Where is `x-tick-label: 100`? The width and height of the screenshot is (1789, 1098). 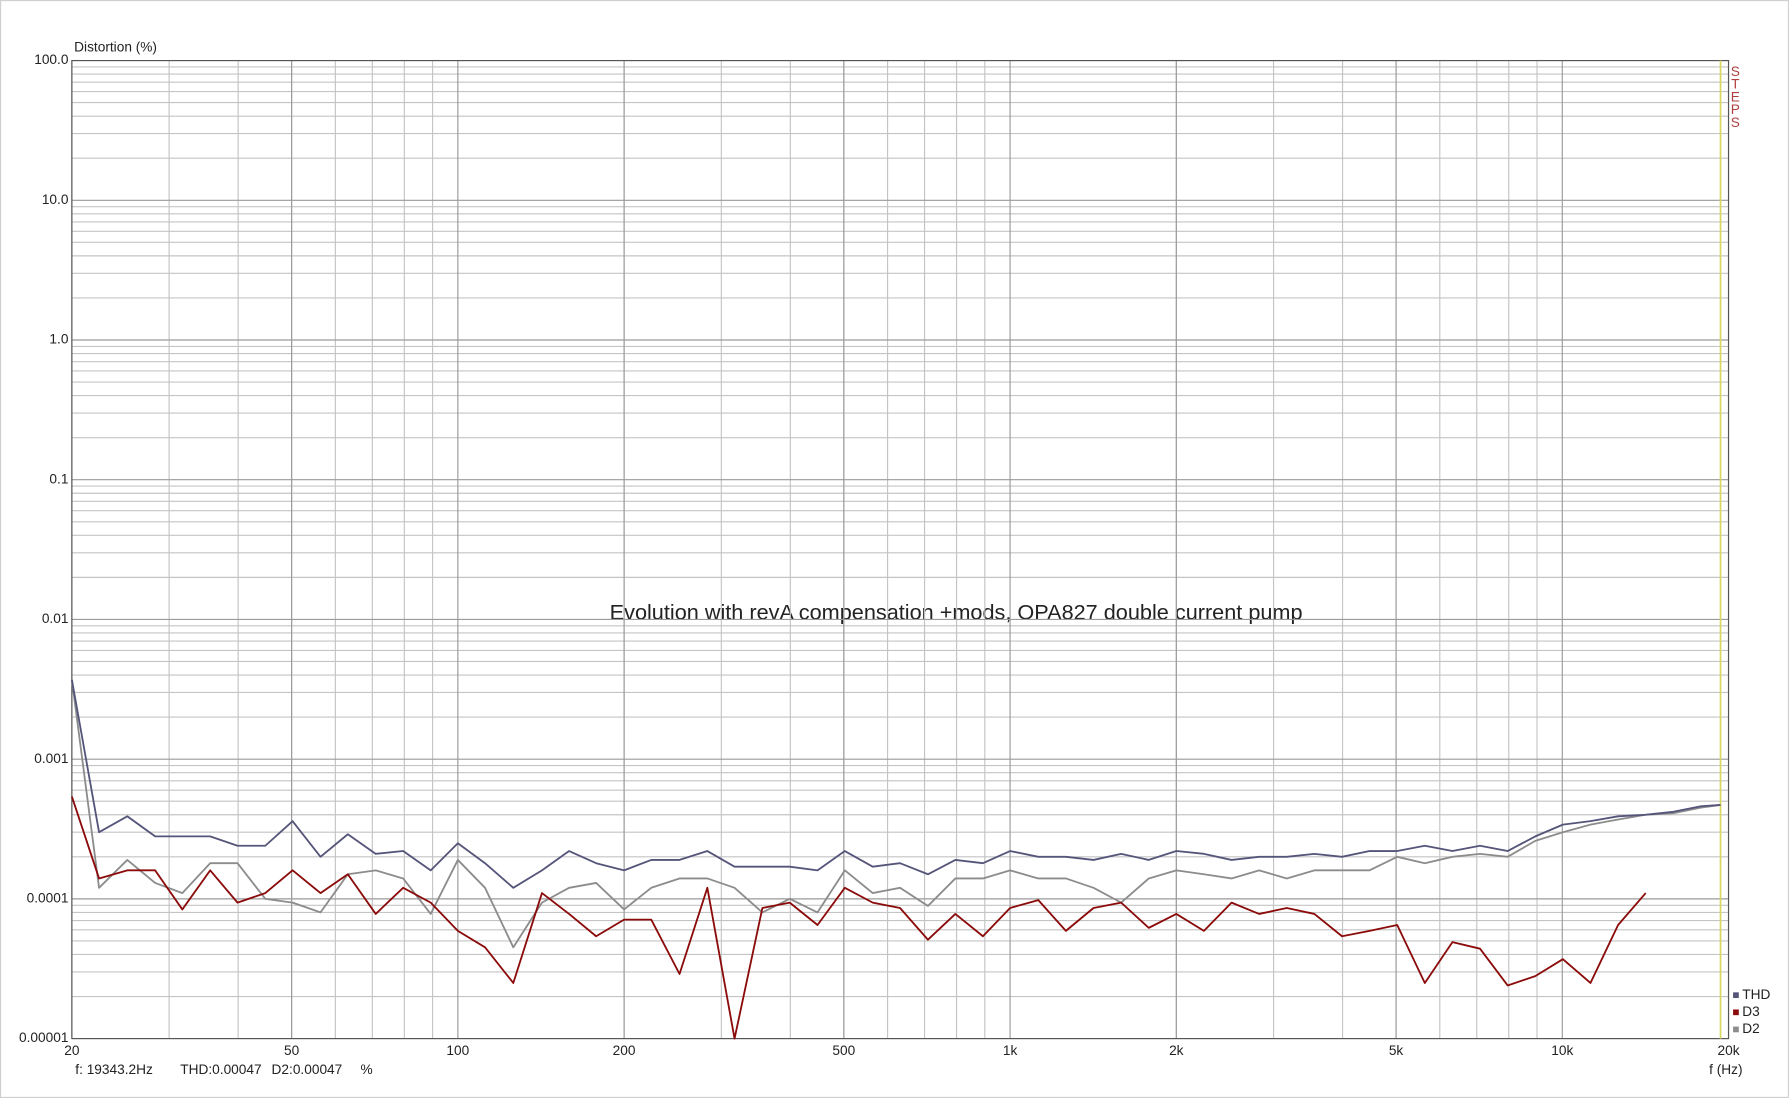 x-tick-label: 100 is located at coordinates (457, 1050).